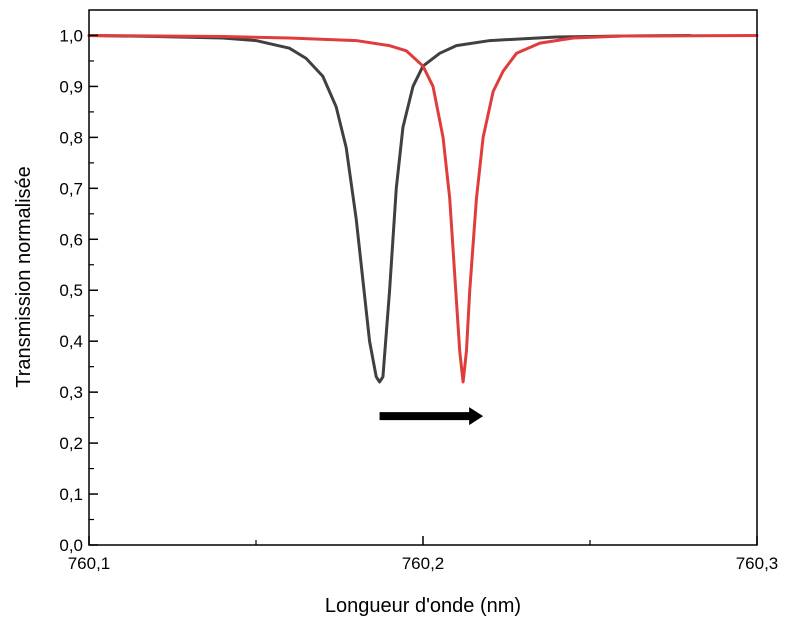 This screenshot has height=622, width=787. I want to click on y-tick-label: 0,4, so click(71, 341).